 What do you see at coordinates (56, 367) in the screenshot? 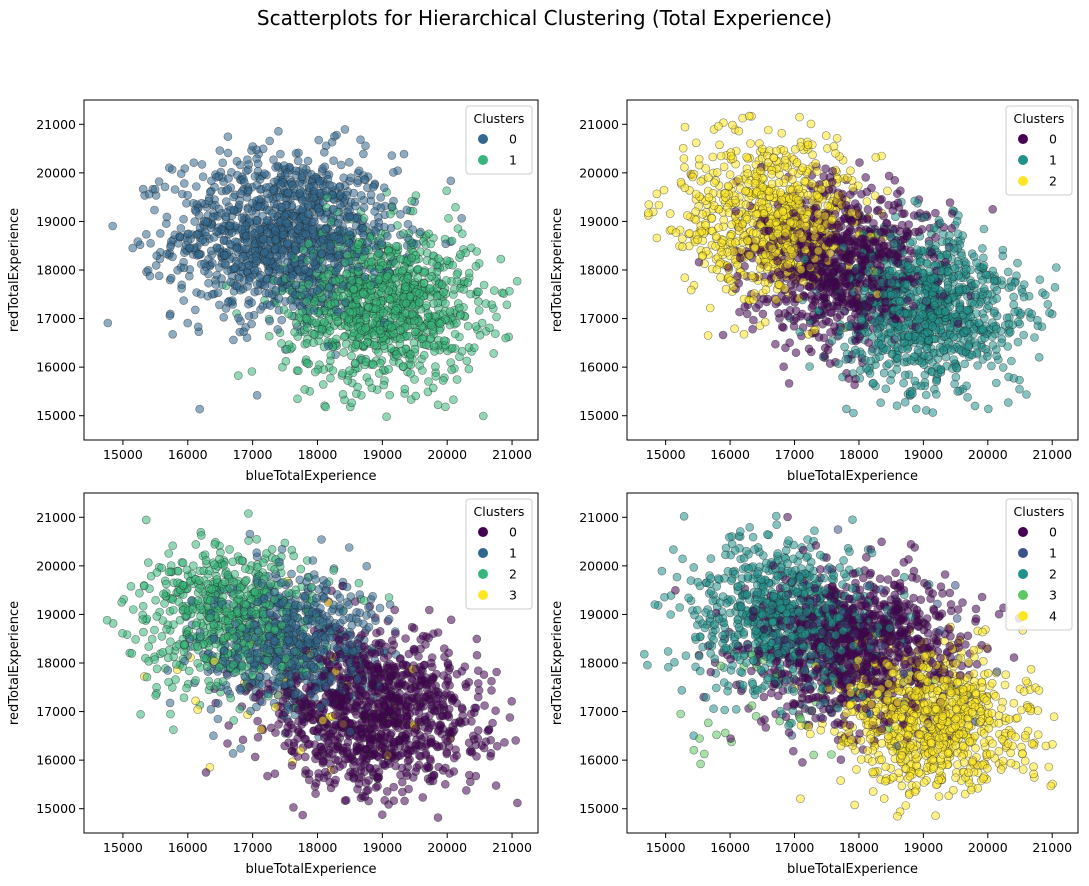
I see `y-tick-label: 16000` at bounding box center [56, 367].